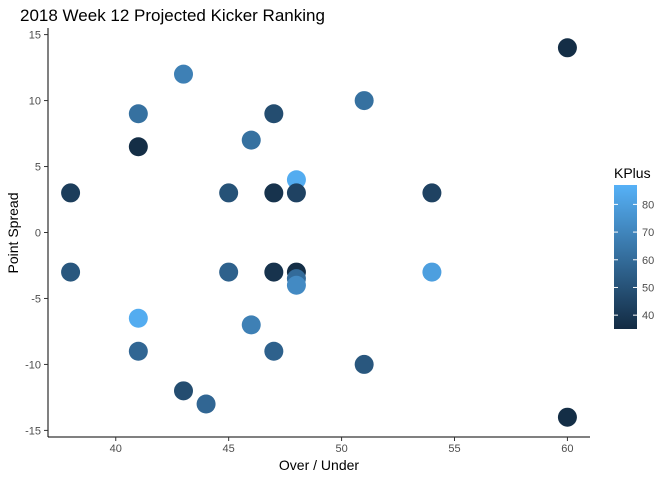 This screenshot has height=480, width=672. I want to click on legend-tick-label: 80, so click(648, 205).